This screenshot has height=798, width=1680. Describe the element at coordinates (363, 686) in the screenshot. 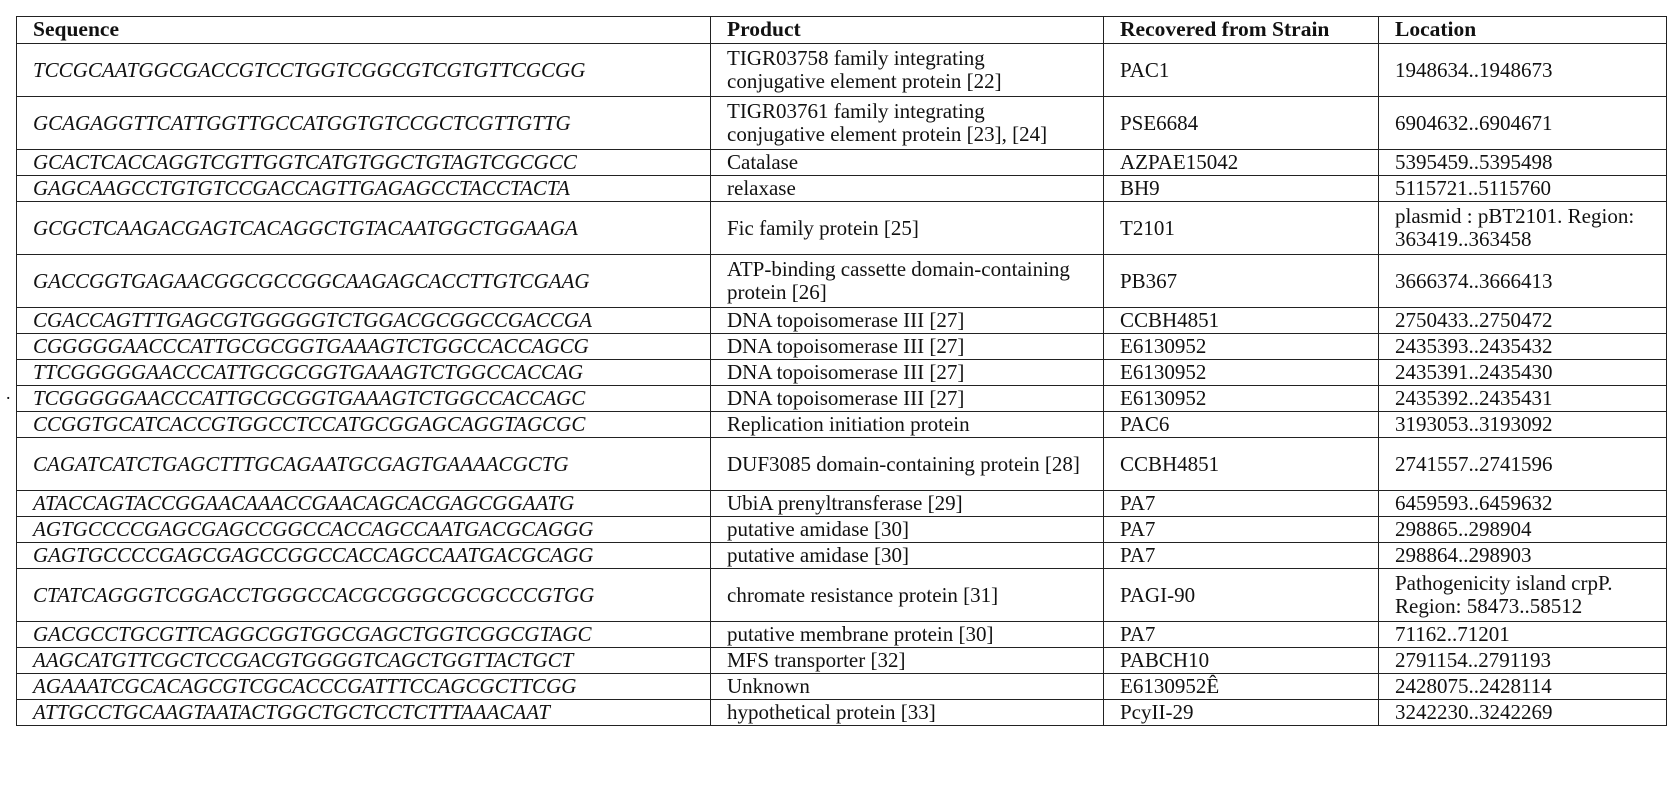

I see `cell-sequence: AGAAATCGCACAGCGTCGCACCCGATTTCCAGCGCTTCGG` at that location.